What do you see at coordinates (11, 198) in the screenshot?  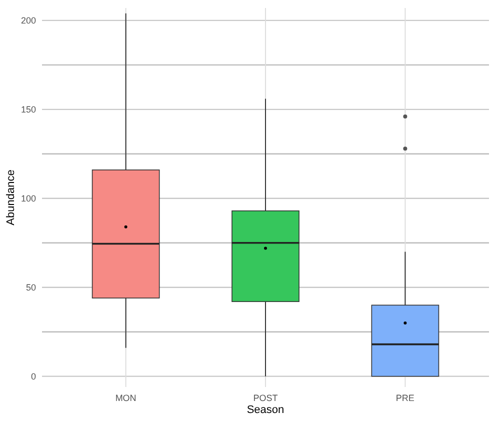 I see `y-axis-title: Abundance` at bounding box center [11, 198].